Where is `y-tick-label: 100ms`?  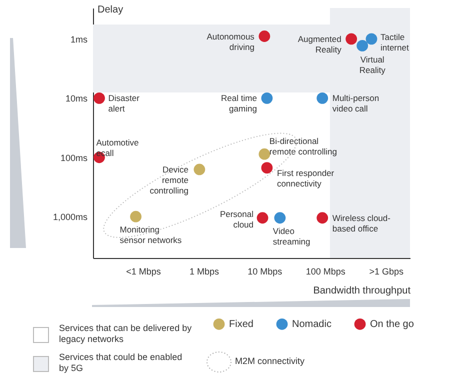
y-tick-label: 100ms is located at coordinates (74, 157).